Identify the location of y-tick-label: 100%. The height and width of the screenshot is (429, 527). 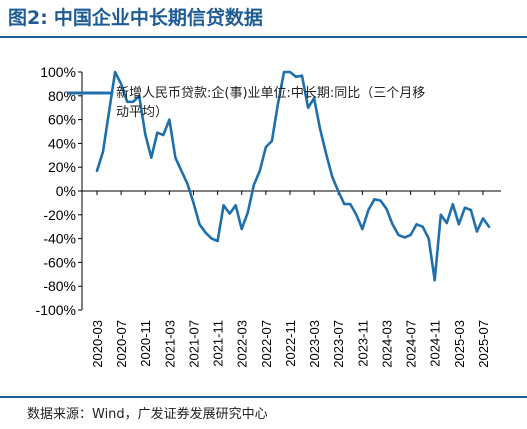
(58, 72).